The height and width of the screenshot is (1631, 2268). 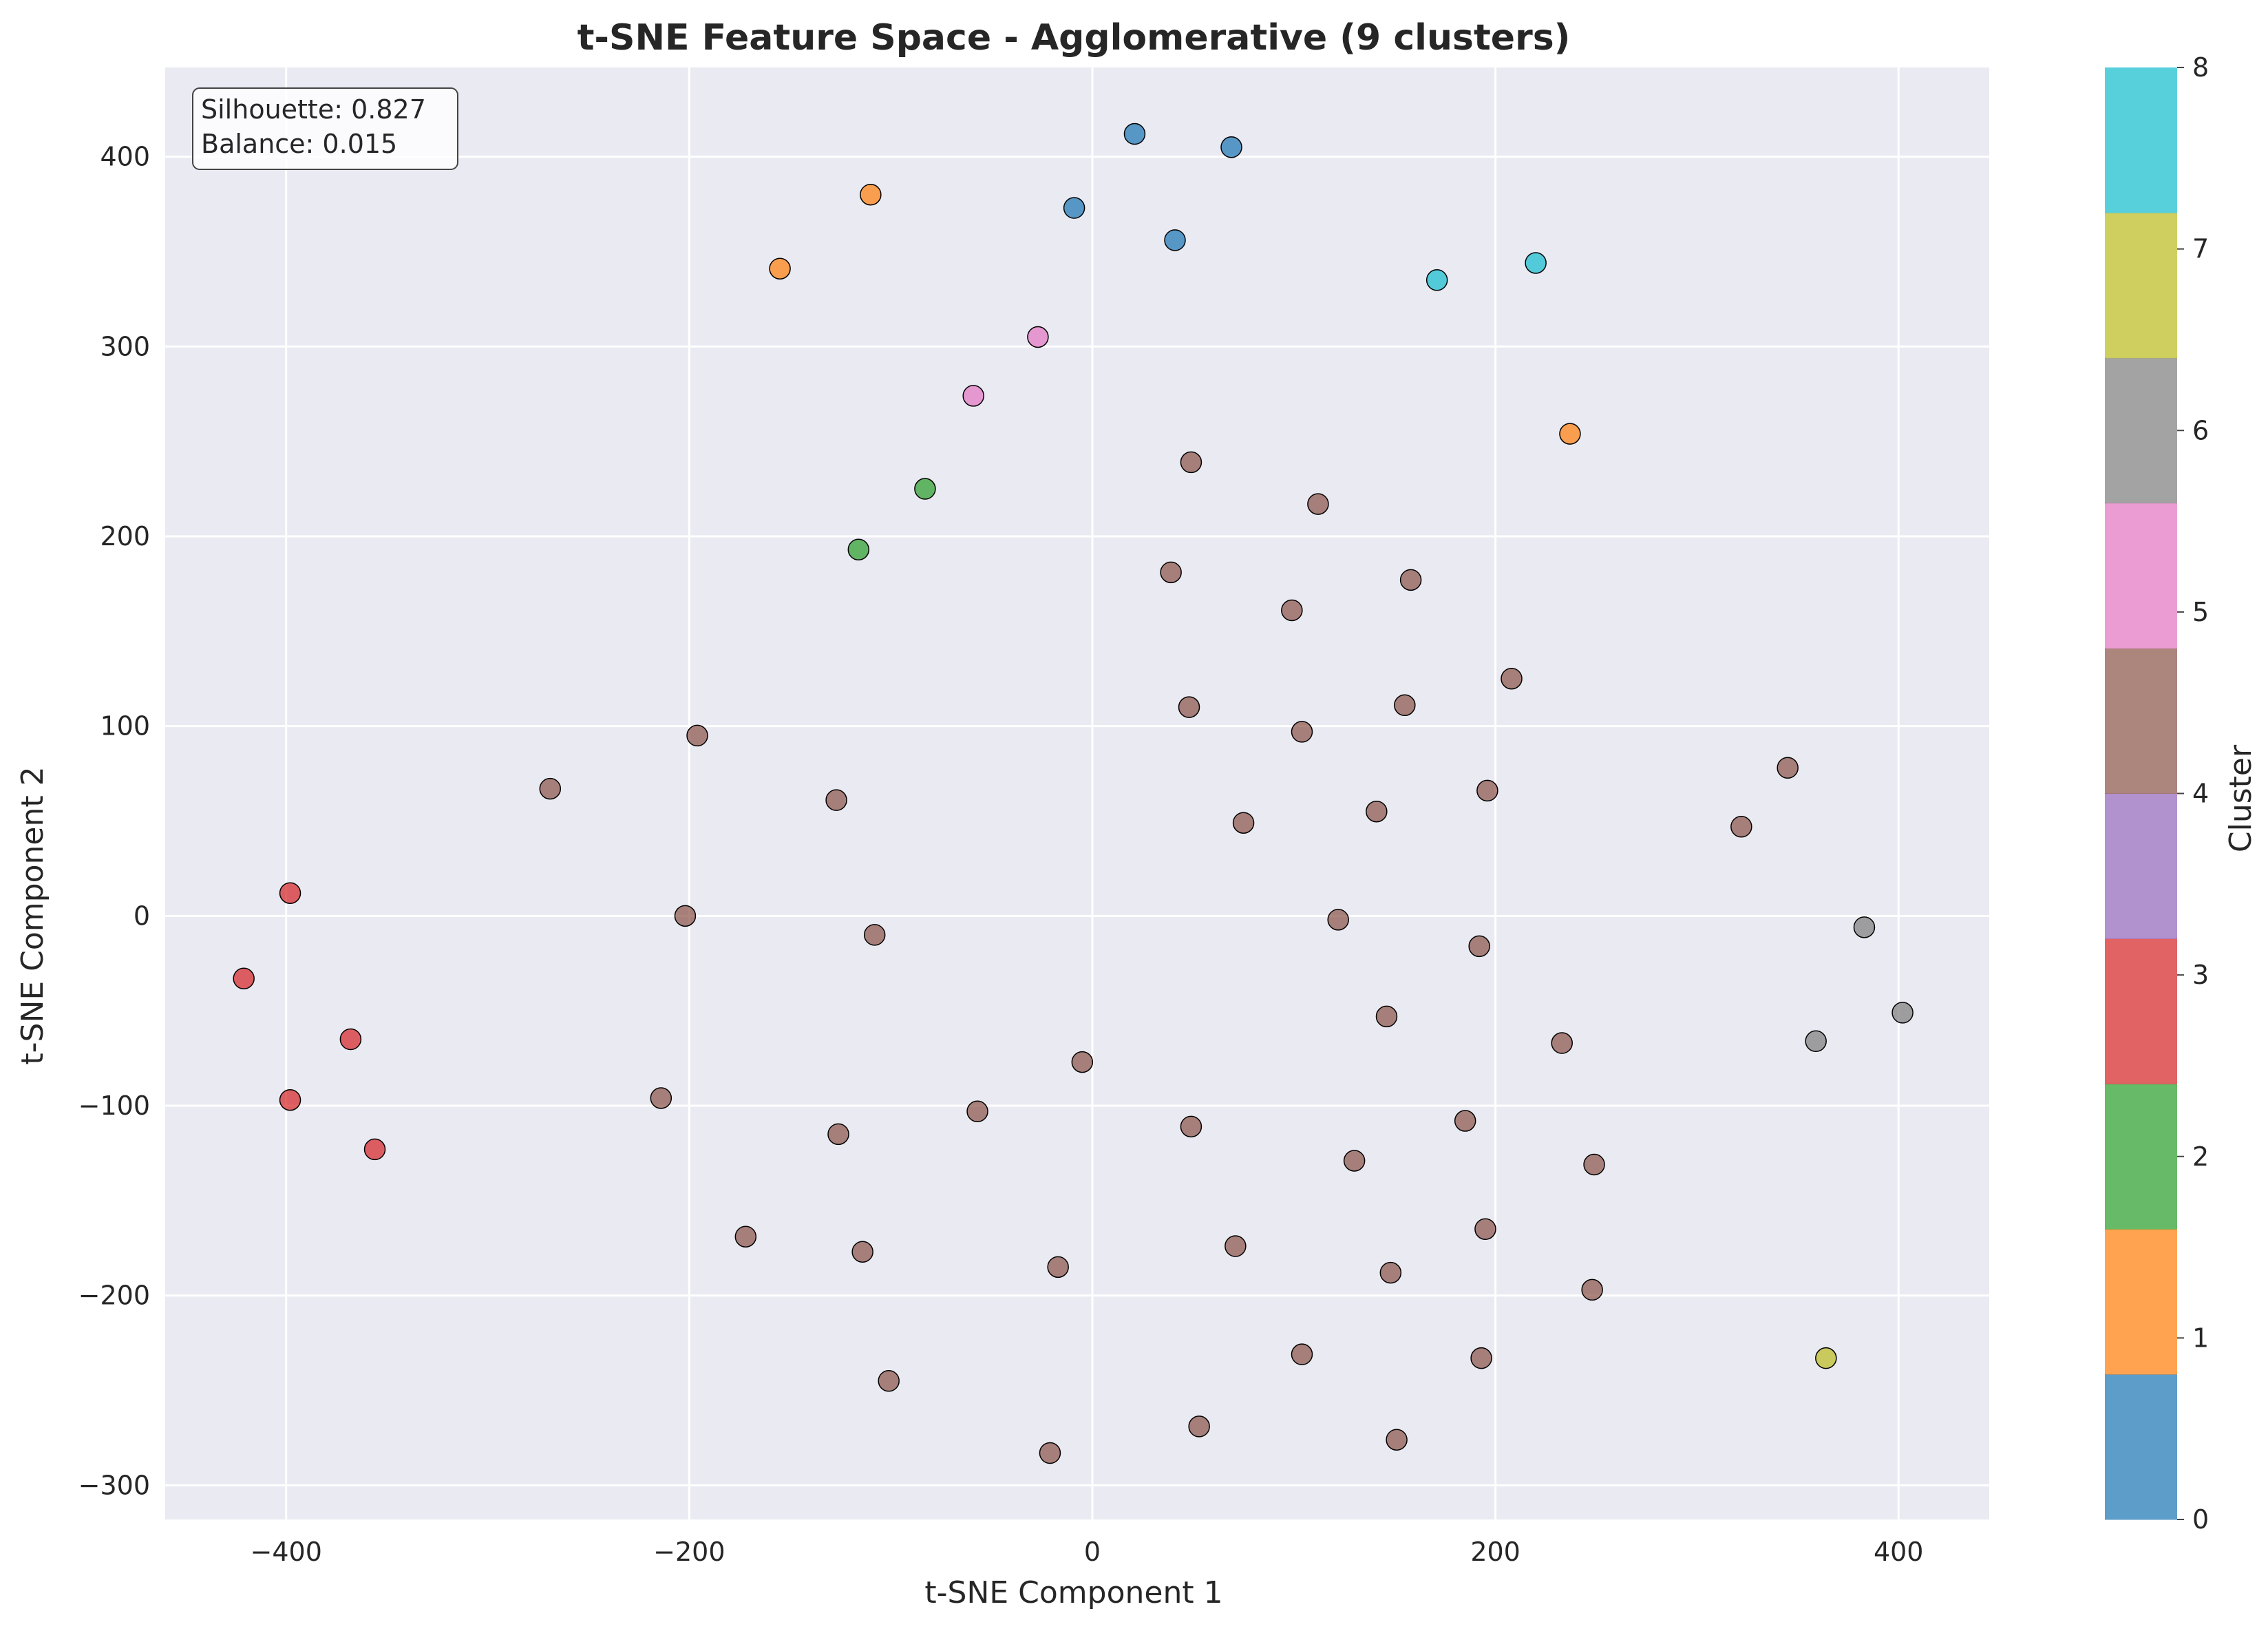 I want to click on colorbar-label: Cluster, so click(x=2240, y=798).